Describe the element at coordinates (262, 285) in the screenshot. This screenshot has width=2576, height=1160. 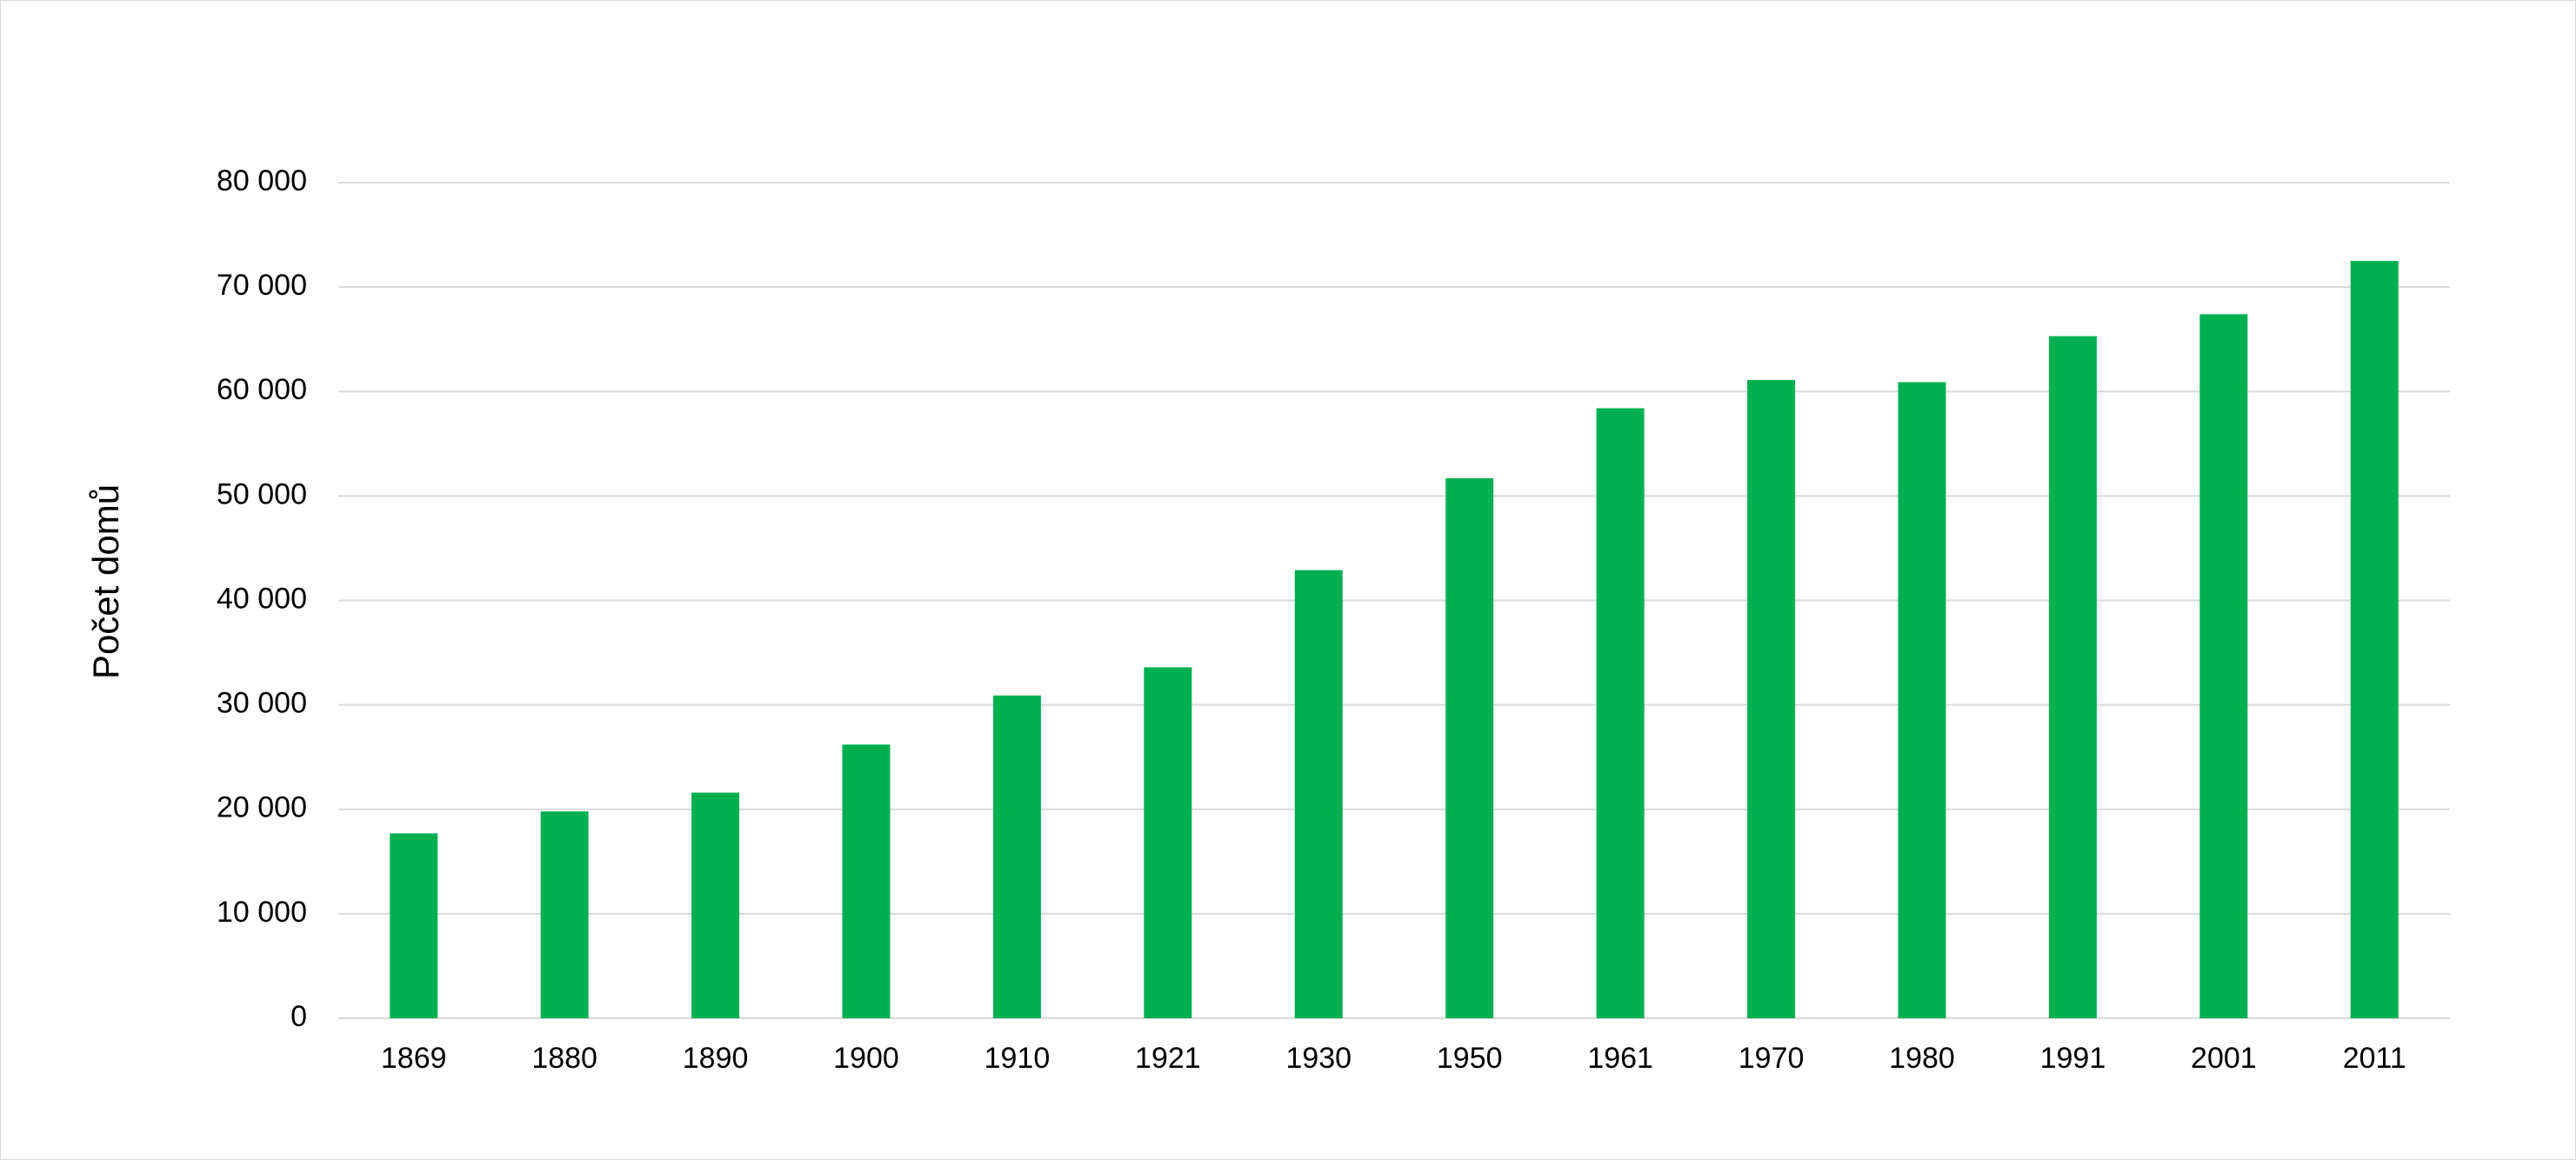
I see `y-tick-label: 70 000` at that location.